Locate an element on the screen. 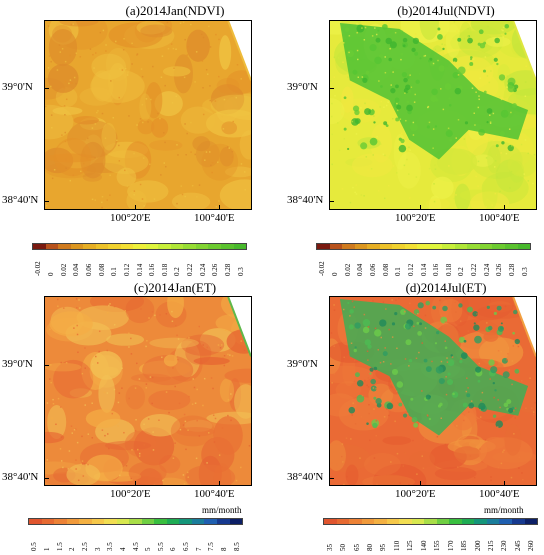 The height and width of the screenshot is (555, 544). colorbar-tick-label: 155 is located at coordinates (437, 546).